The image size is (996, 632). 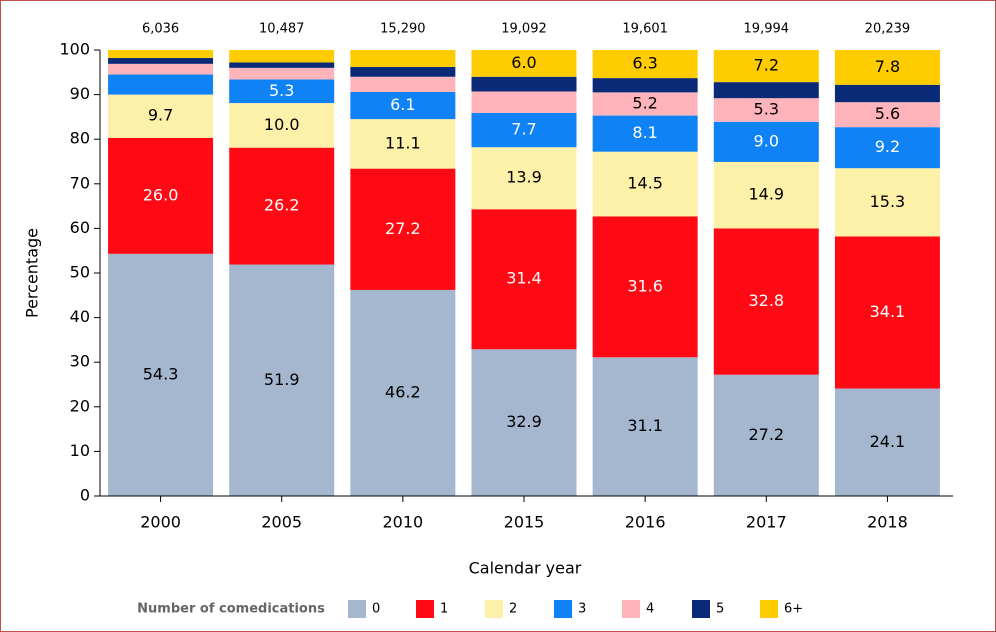 What do you see at coordinates (524, 522) in the screenshot?
I see `x-tick-label: 2015` at bounding box center [524, 522].